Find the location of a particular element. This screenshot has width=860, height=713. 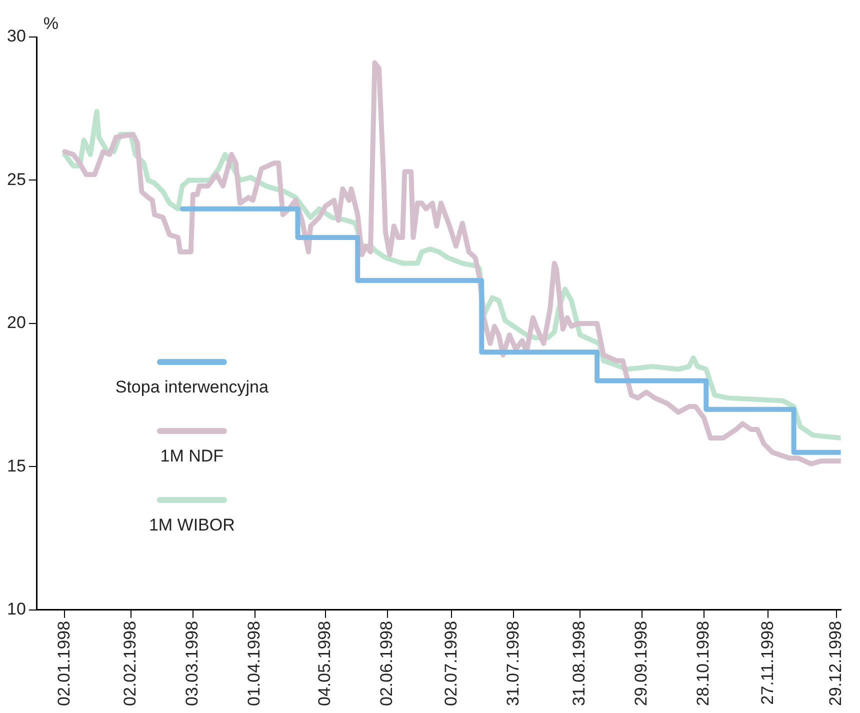

y-axis-title: % is located at coordinates (50, 24).